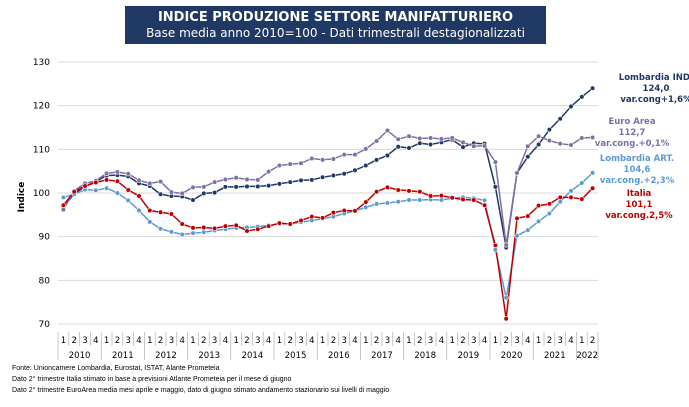 This screenshot has width=689, height=407. I want to click on y-tick-label: 110, so click(41, 150).